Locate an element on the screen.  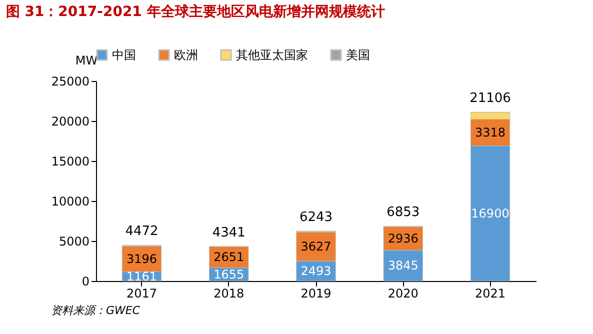
x-tick-label: 2020 is located at coordinates (403, 293).